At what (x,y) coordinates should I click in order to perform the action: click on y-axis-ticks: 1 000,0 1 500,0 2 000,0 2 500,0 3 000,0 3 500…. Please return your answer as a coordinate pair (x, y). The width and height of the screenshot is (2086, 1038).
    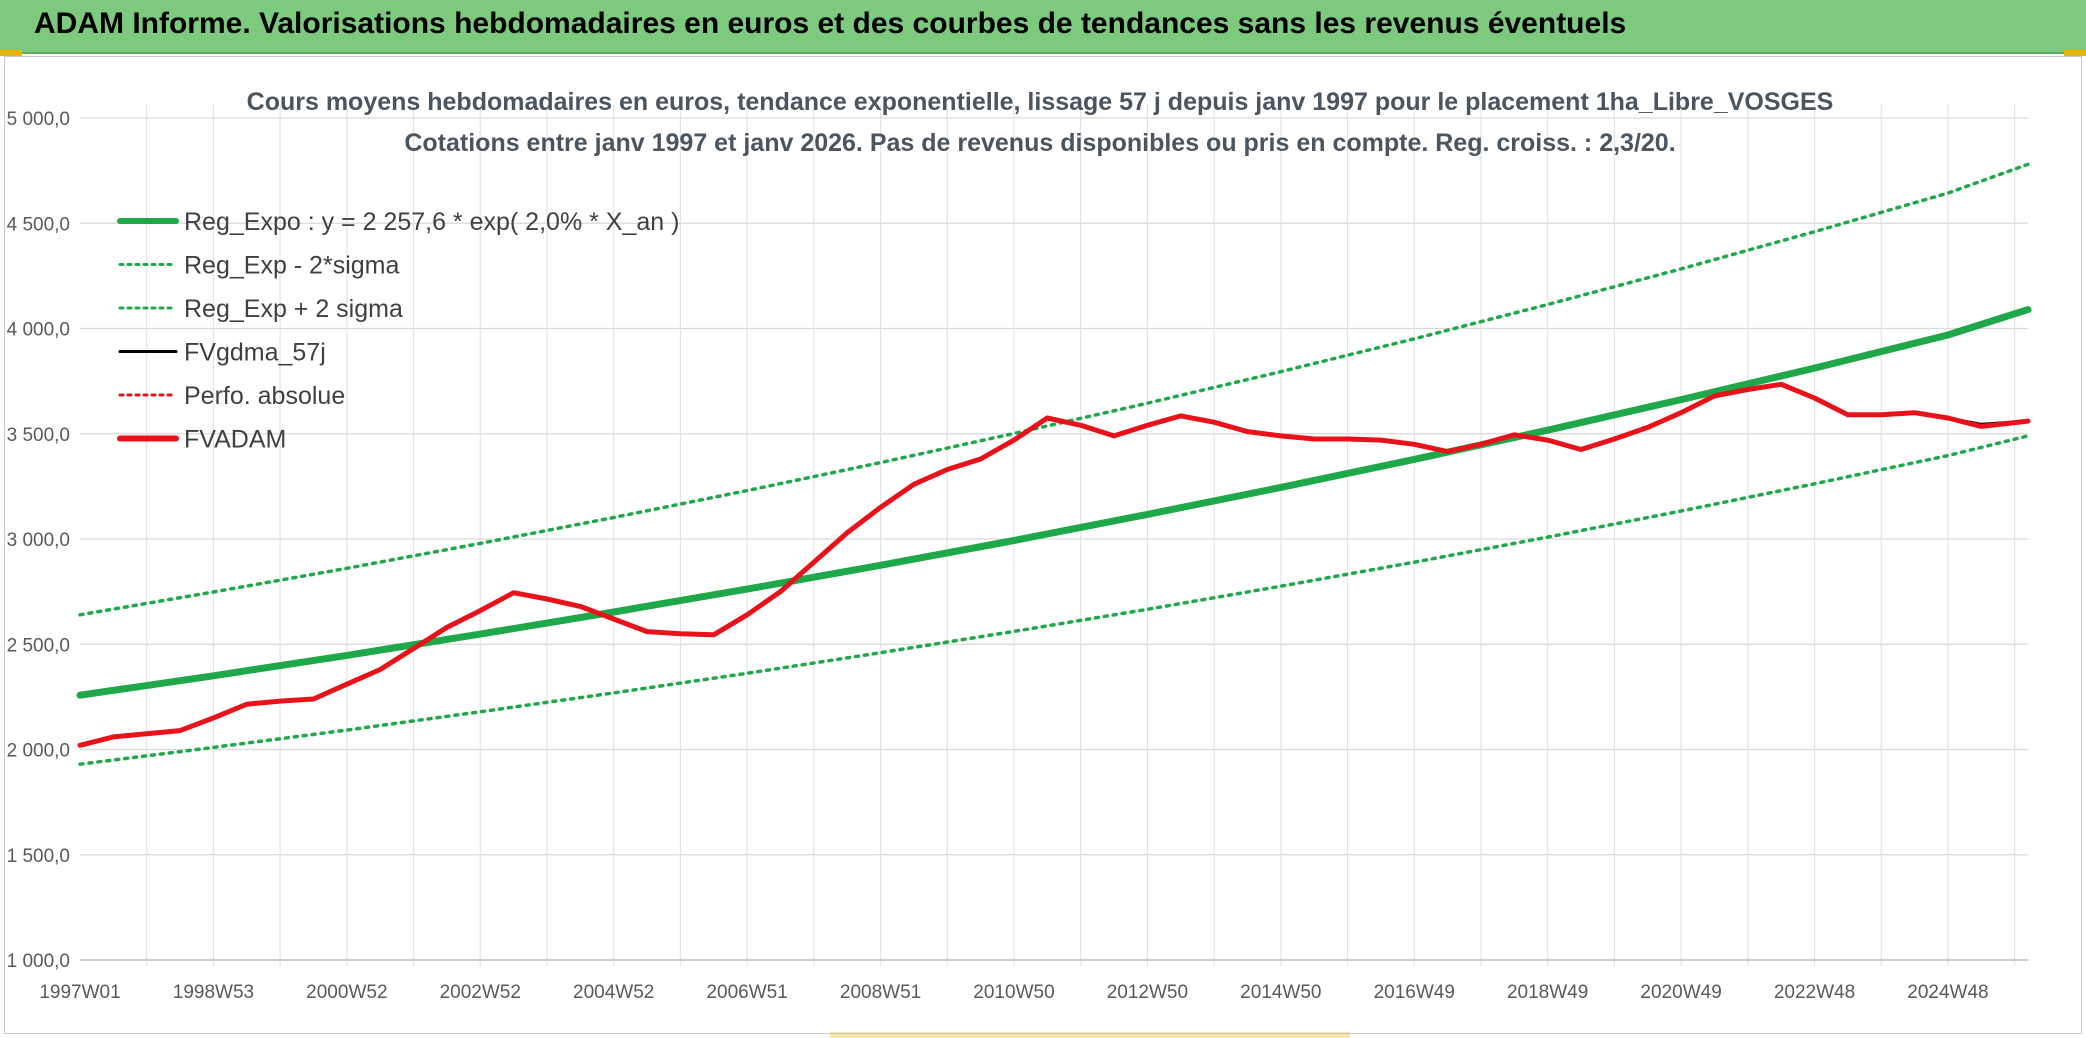
    Looking at the image, I should click on (38, 540).